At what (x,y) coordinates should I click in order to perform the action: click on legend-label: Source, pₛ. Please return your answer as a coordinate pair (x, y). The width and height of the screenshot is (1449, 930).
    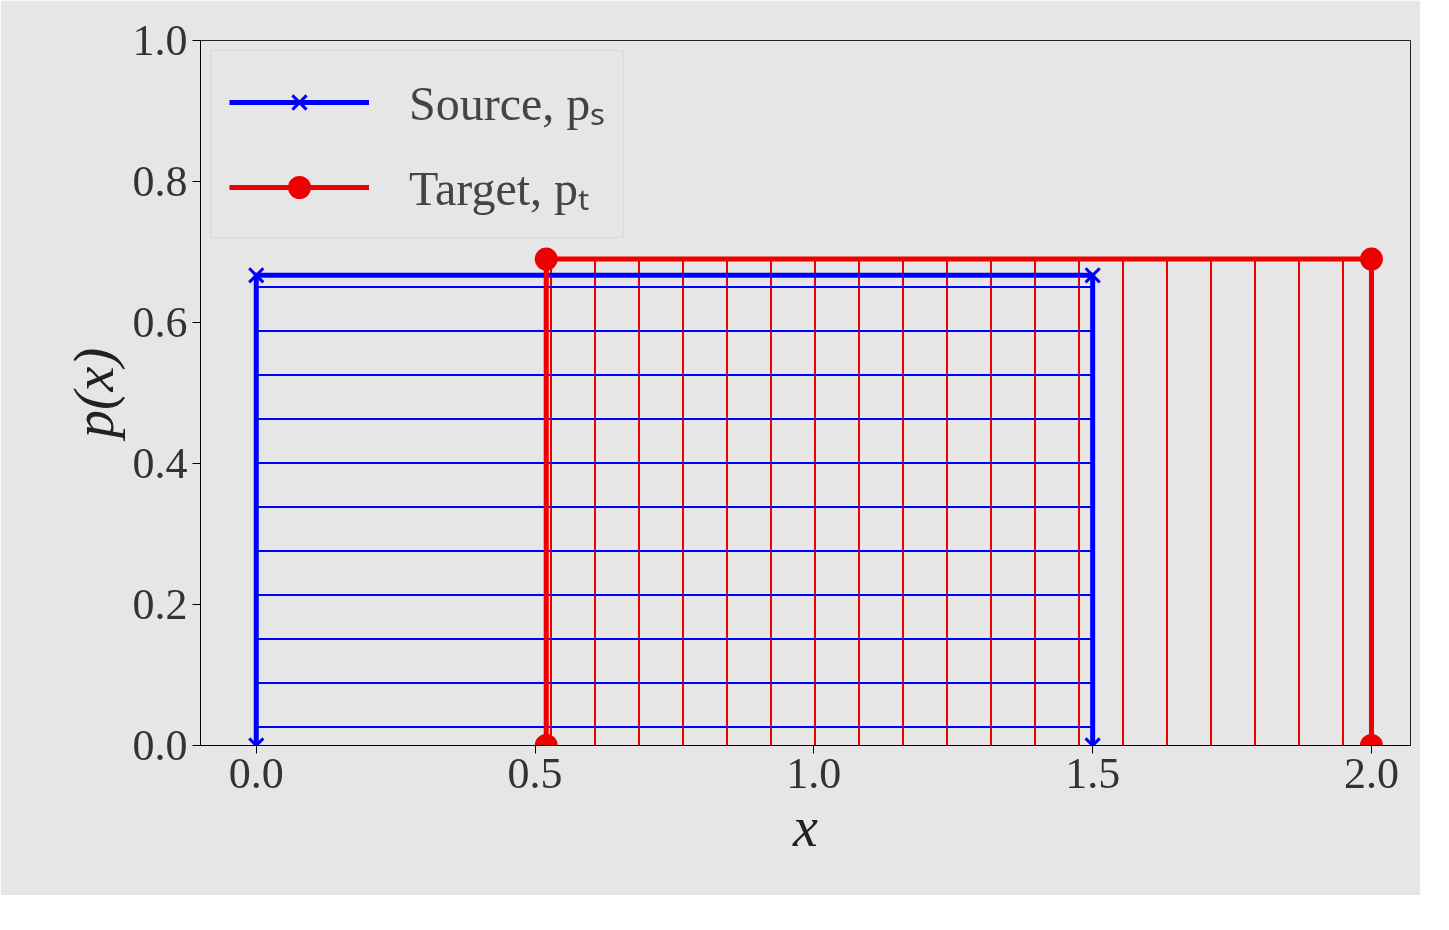
    Looking at the image, I should click on (507, 104).